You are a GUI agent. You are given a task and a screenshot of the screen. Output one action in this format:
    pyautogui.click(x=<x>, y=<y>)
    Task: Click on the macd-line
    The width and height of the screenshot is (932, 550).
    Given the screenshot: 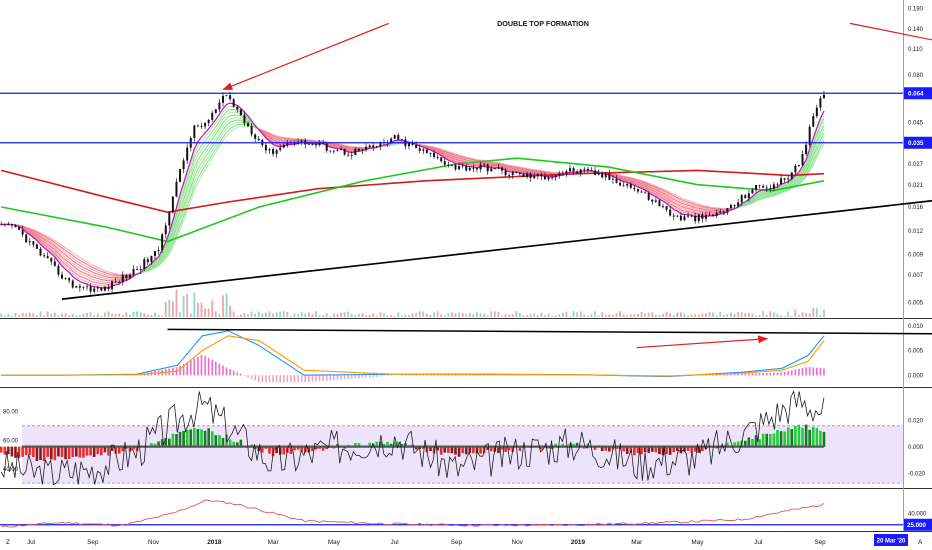 What is the action you would take?
    pyautogui.click(x=413, y=354)
    